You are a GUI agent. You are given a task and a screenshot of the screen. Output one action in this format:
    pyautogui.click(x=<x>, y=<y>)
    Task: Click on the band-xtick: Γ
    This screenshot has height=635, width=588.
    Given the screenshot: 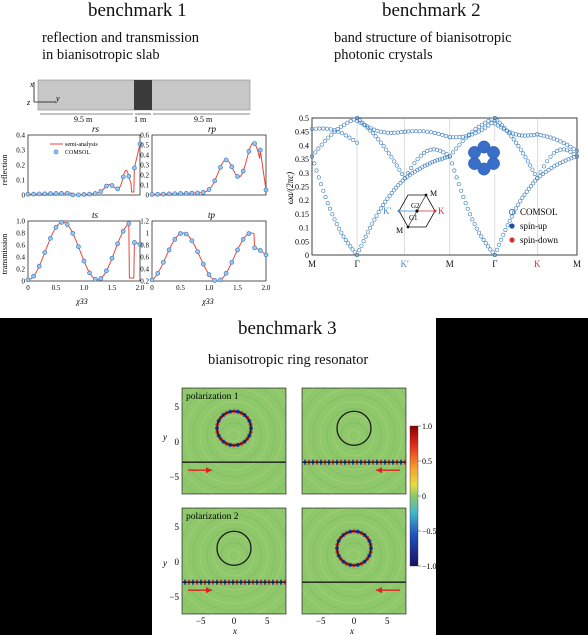 What is the action you would take?
    pyautogui.click(x=494, y=264)
    